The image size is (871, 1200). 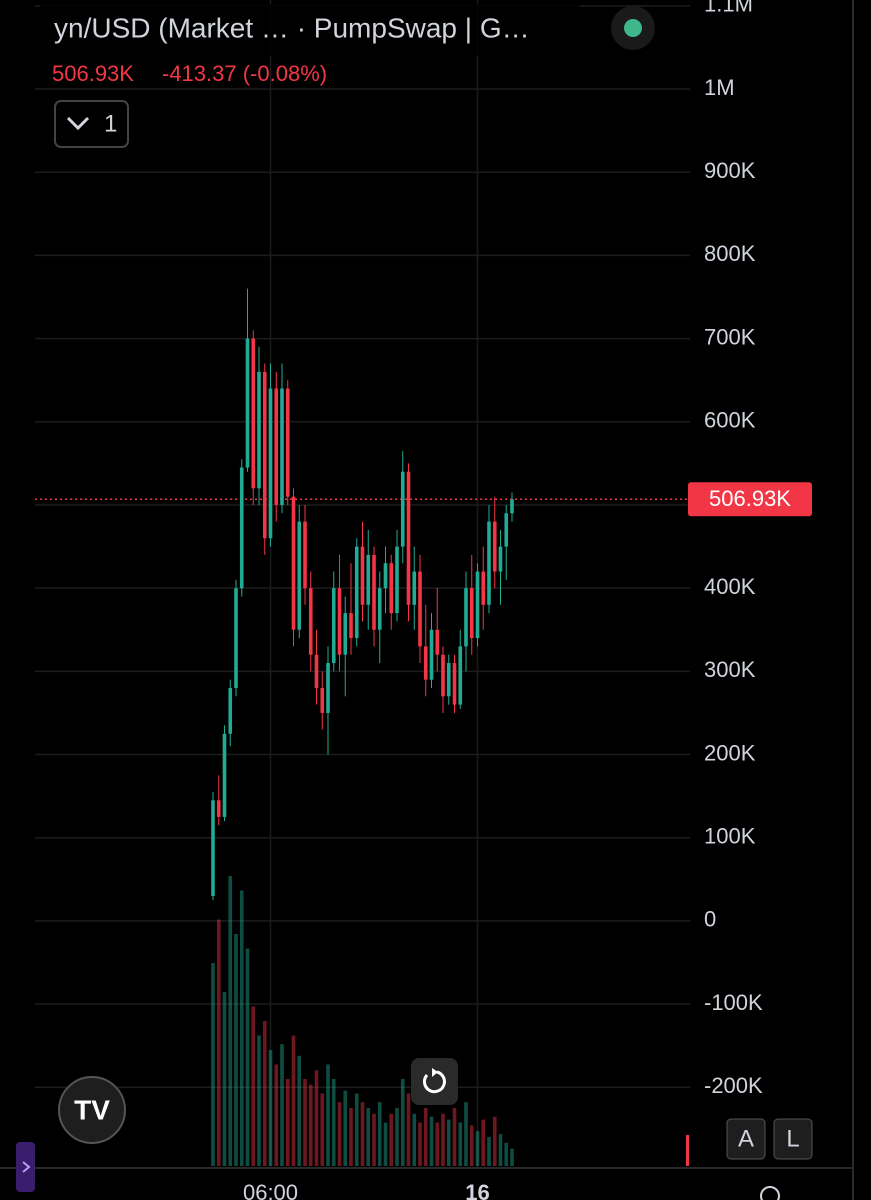 What do you see at coordinates (793, 1139) in the screenshot?
I see `log-scale-button` at bounding box center [793, 1139].